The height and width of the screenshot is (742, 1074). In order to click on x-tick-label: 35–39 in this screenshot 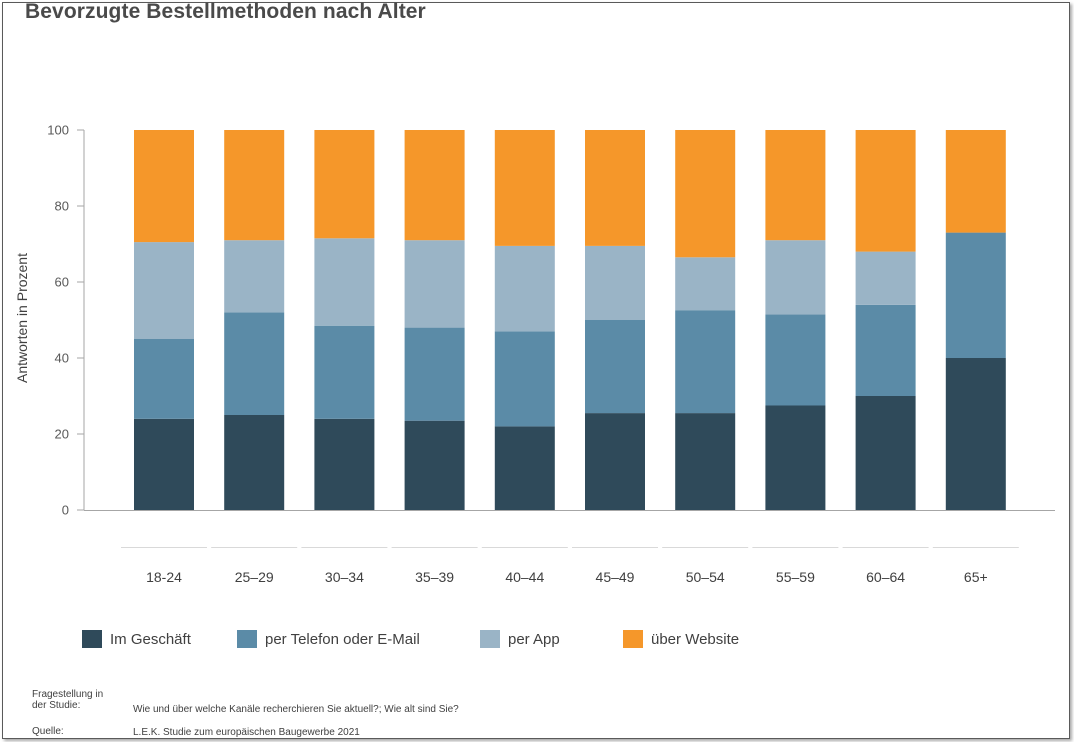, I will do `click(434, 577)`.